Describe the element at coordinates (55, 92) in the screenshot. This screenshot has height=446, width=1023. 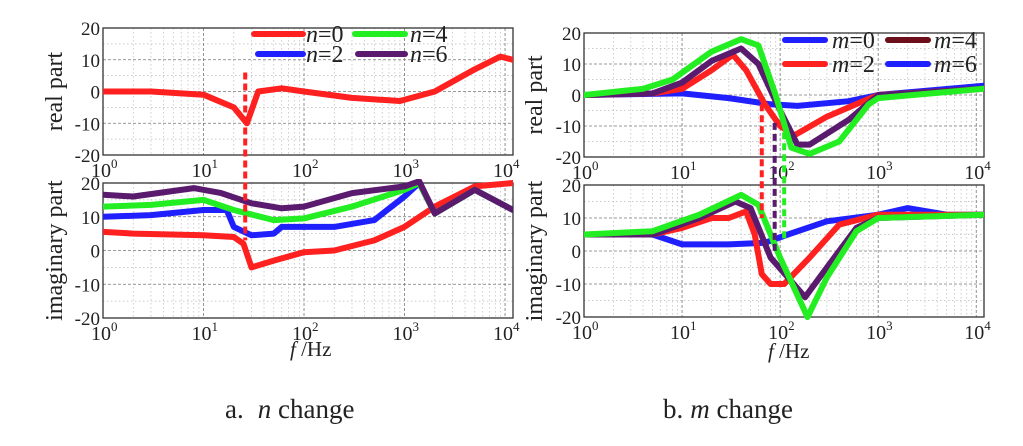
I see `y-axis-label: real part` at that location.